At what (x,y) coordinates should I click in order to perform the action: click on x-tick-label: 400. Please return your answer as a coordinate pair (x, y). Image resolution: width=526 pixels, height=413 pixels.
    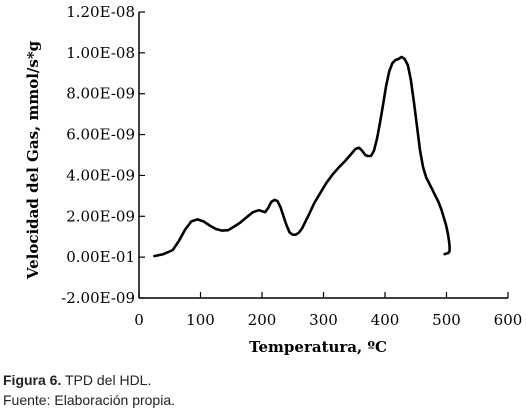
    Looking at the image, I should click on (385, 320).